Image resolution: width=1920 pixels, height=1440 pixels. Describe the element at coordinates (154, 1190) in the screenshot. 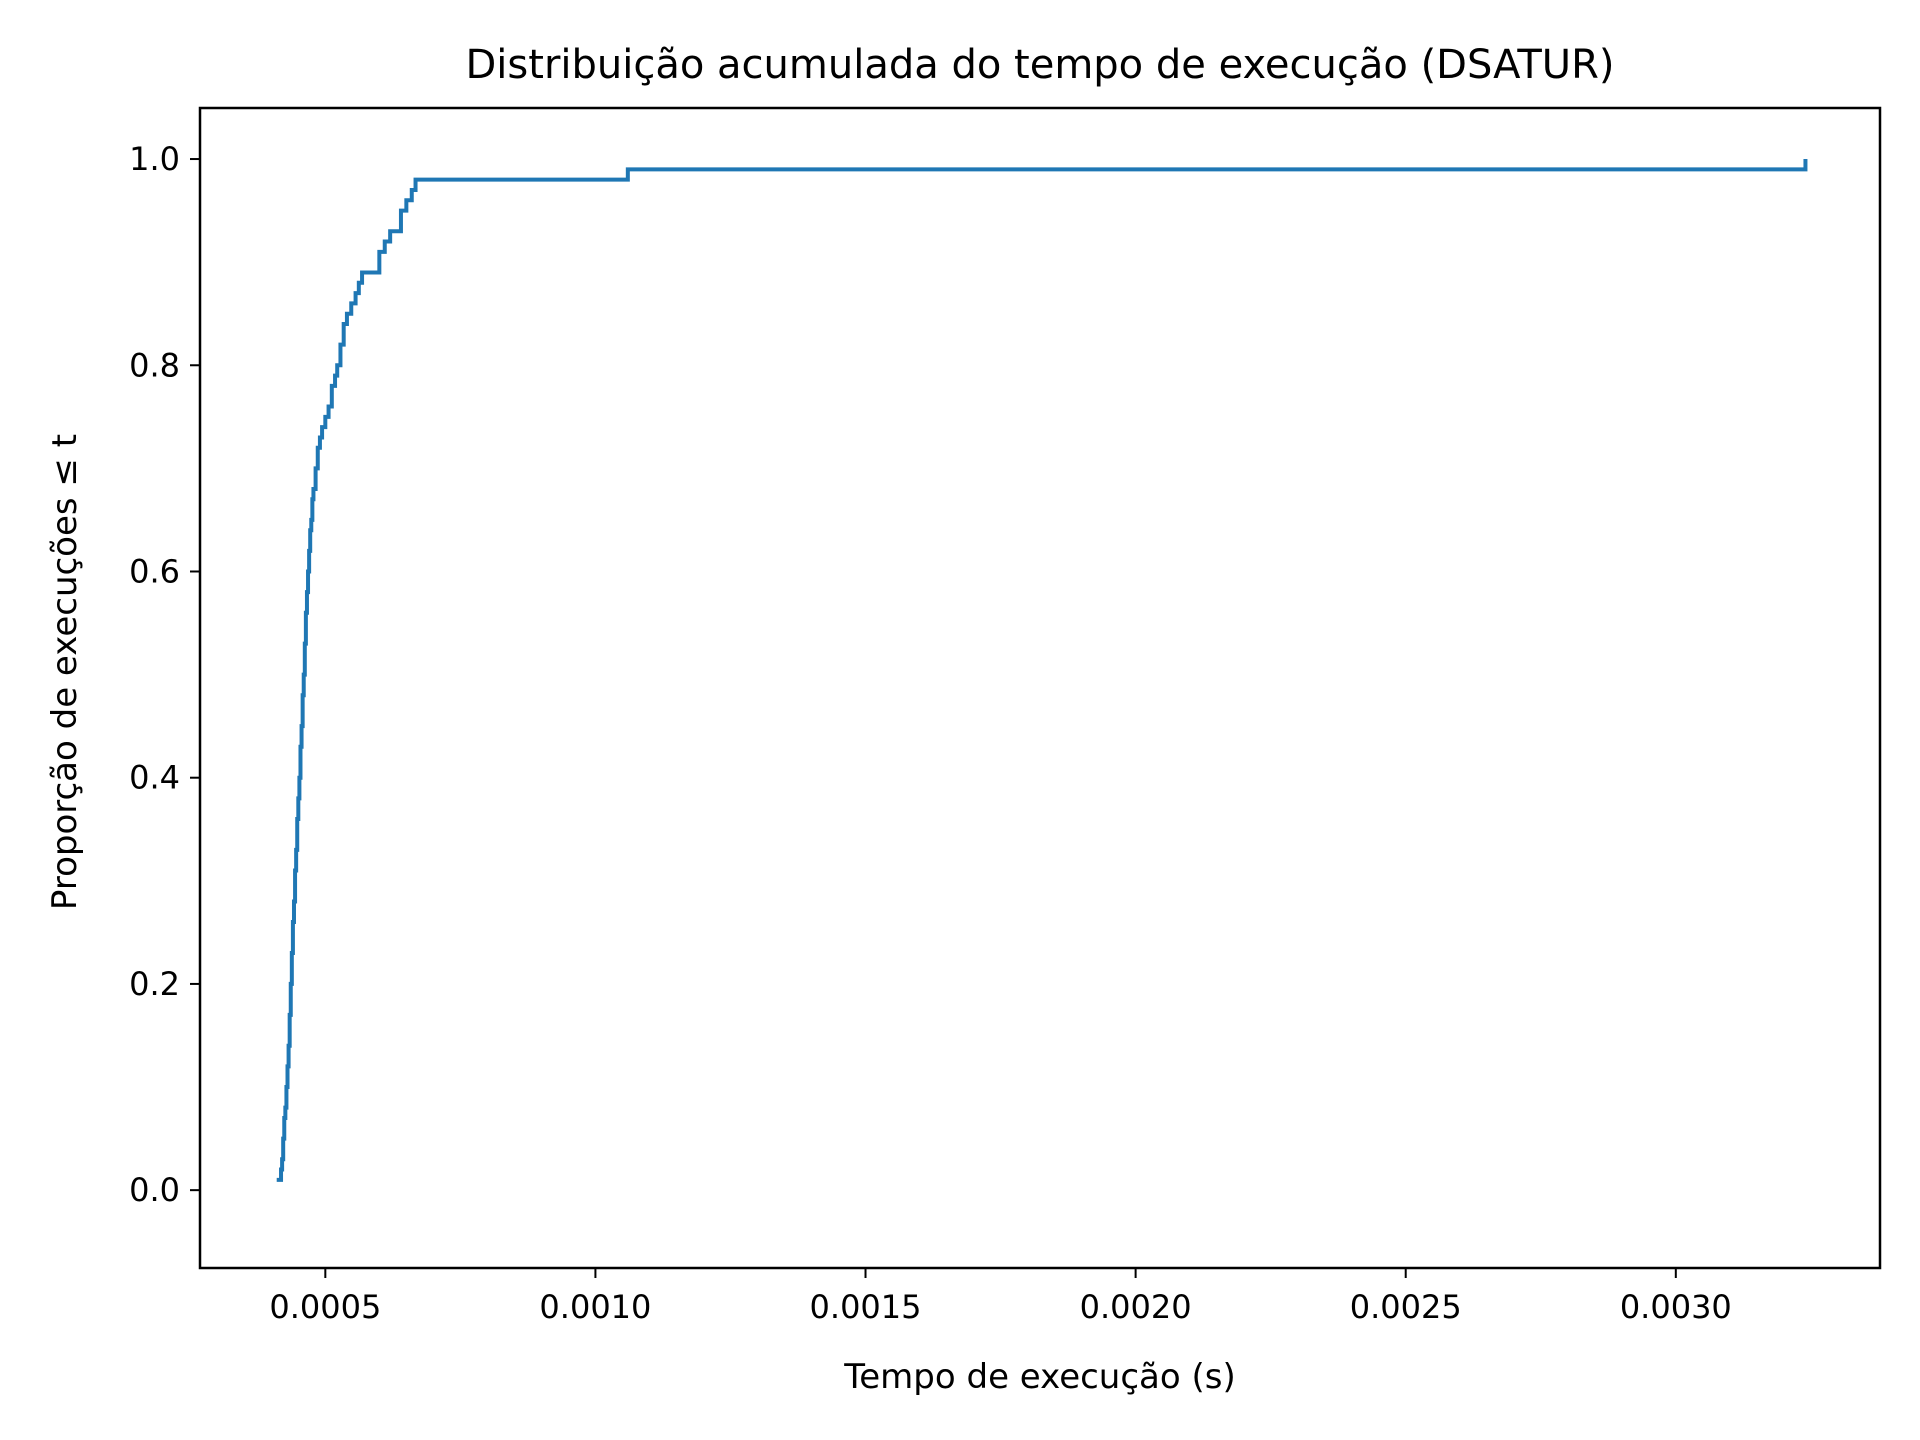

I see `y-tick-label: 0.0` at that location.